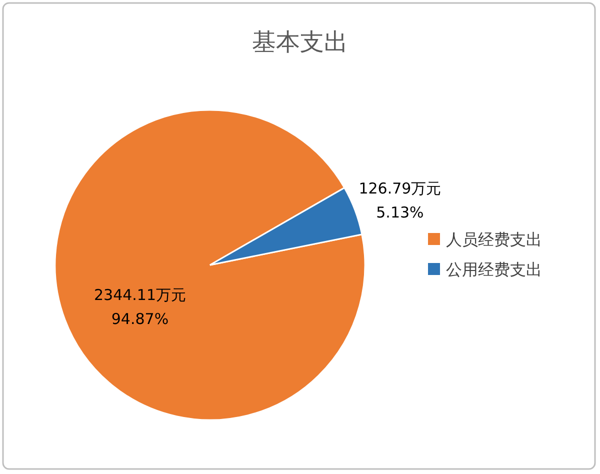 The height and width of the screenshot is (474, 600). What do you see at coordinates (140, 307) in the screenshot?
I see `data-label: 2344.11万元 94.87%` at bounding box center [140, 307].